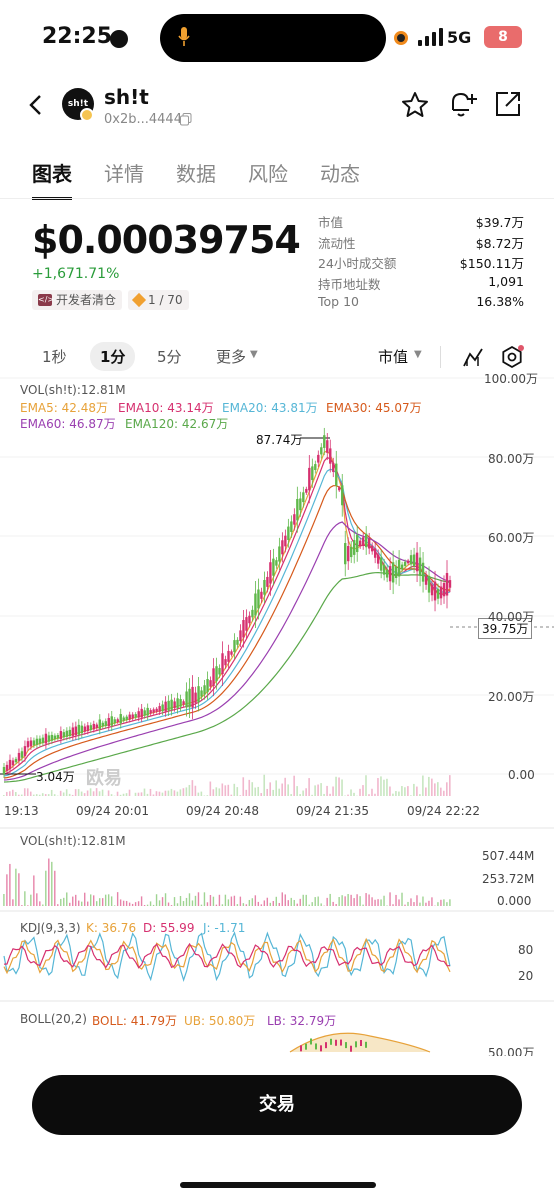 The image size is (554, 1200). What do you see at coordinates (36, 105) in the screenshot?
I see `back-arrow-icon` at bounding box center [36, 105].